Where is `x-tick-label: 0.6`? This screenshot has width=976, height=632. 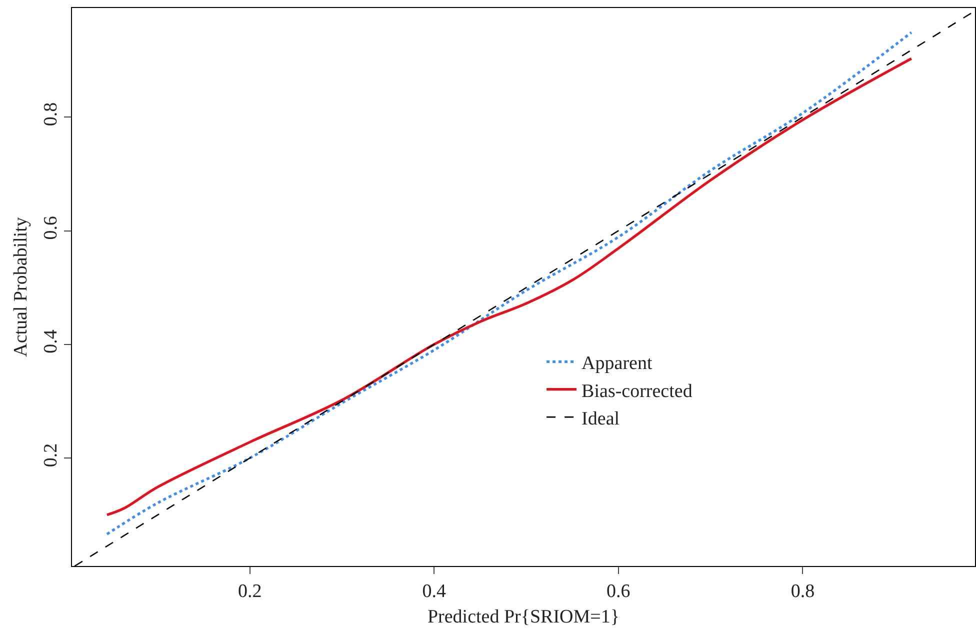
x-tick-label: 0.6 is located at coordinates (618, 591).